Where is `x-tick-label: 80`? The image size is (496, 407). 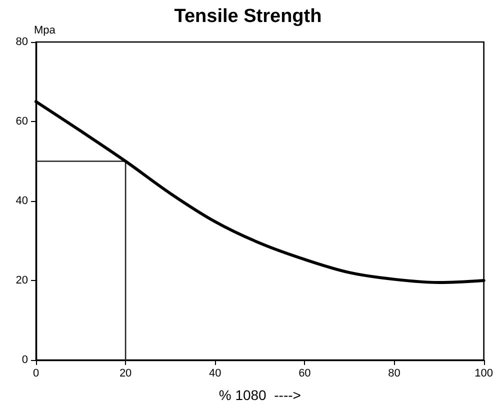 x-tick-label: 80 is located at coordinates (394, 374).